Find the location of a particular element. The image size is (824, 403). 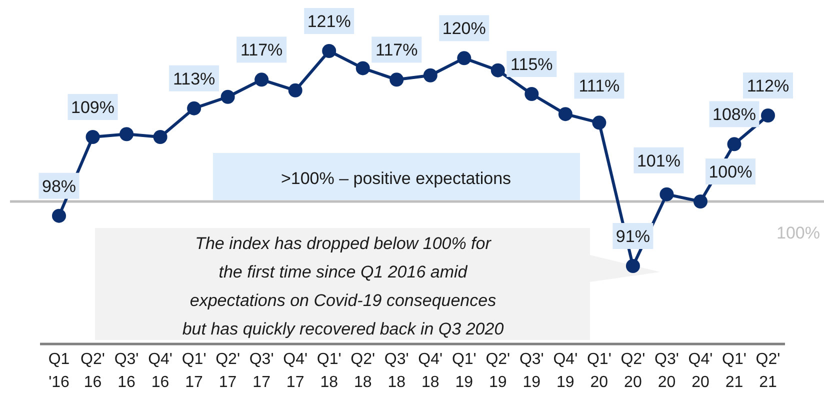

x-tick-label: Q4' 16 is located at coordinates (160, 371).